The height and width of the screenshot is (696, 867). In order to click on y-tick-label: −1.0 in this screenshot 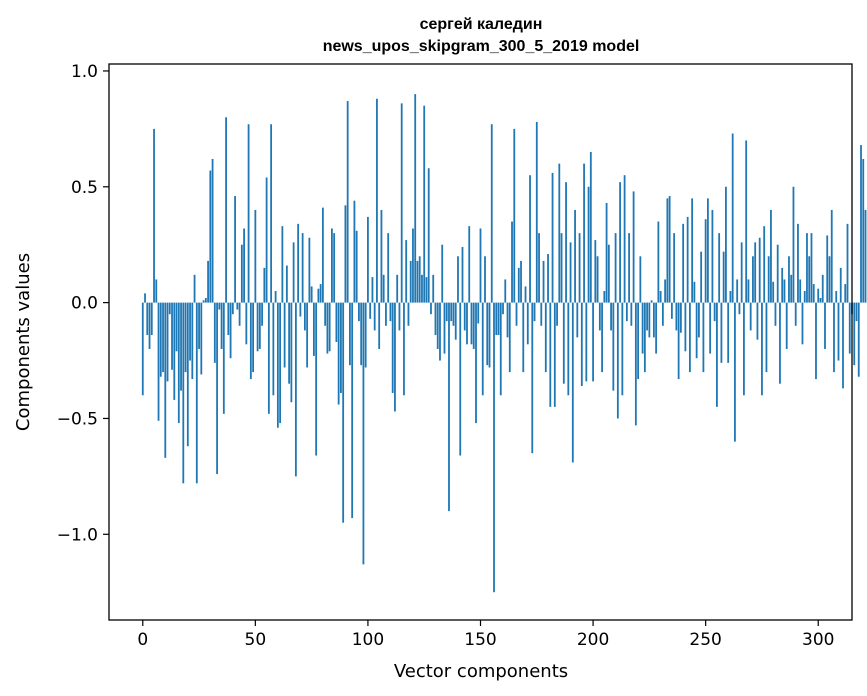, I will do `click(77, 535)`.